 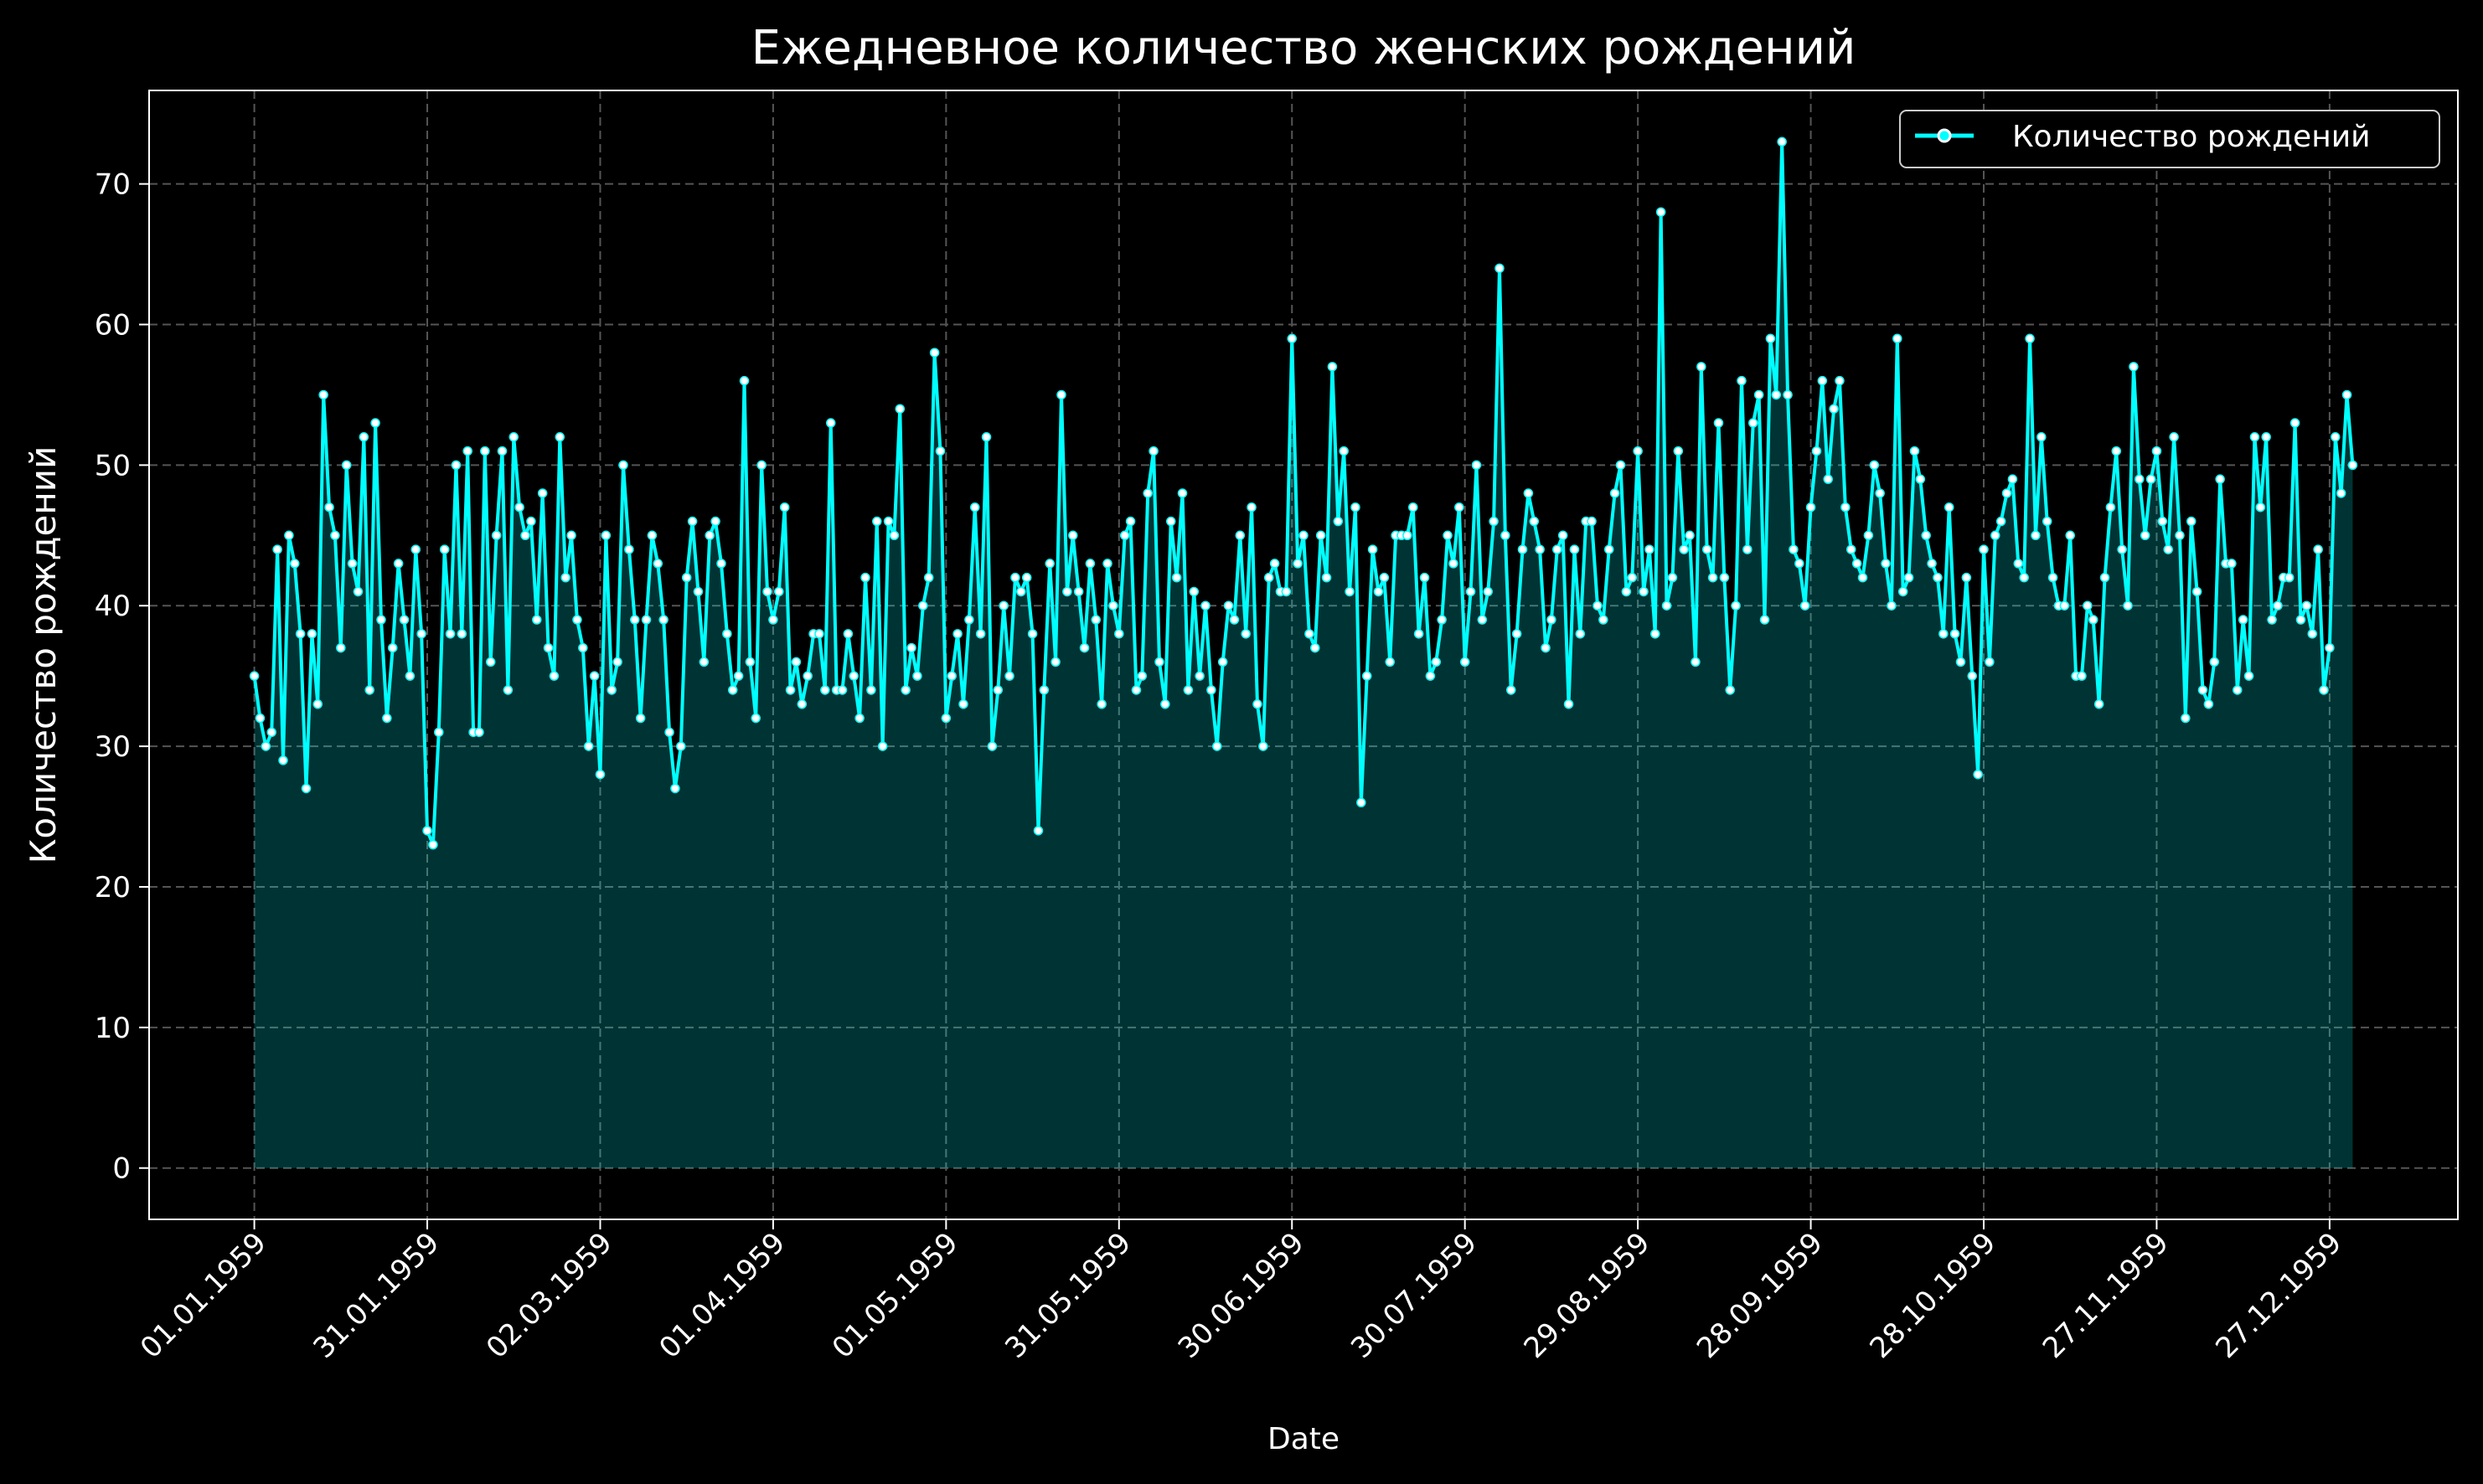 I want to click on y-axis-label: Количество рождений, so click(x=43, y=655).